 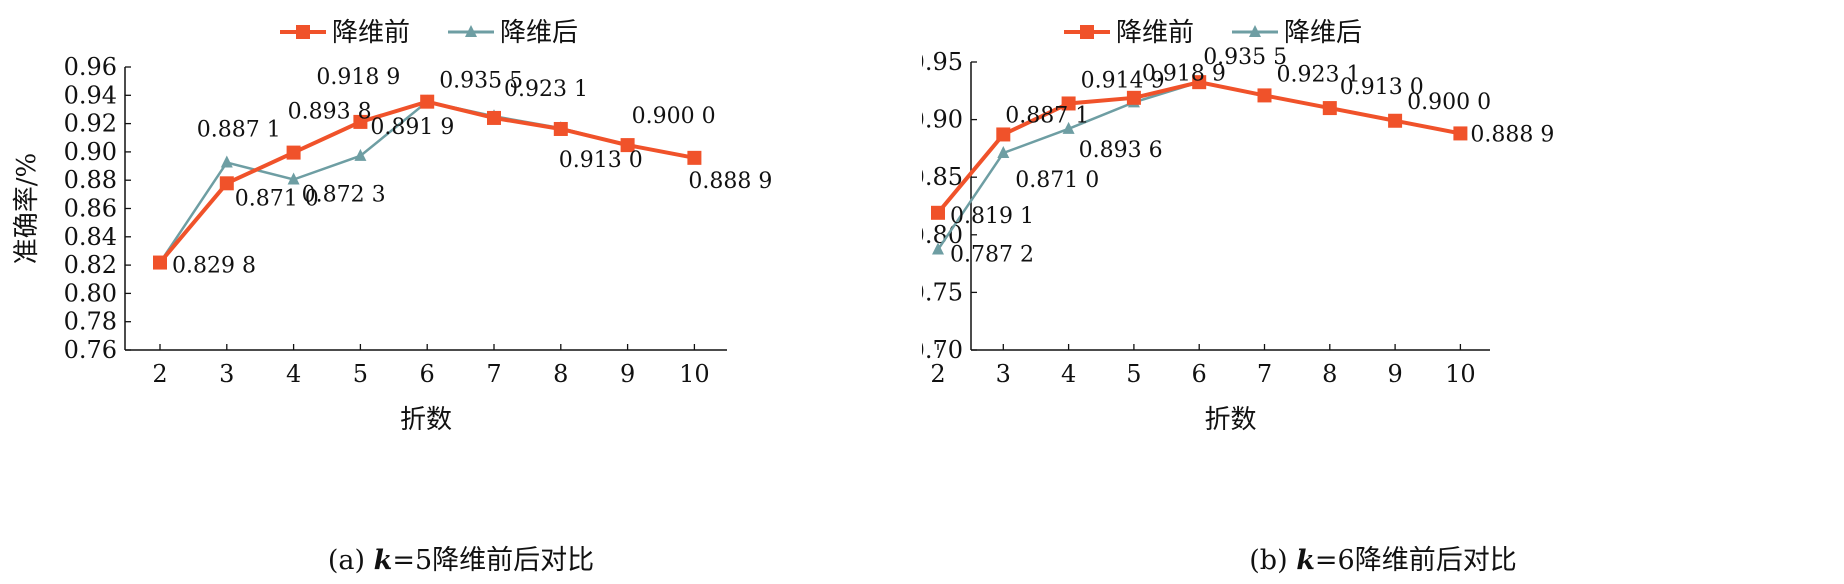 What do you see at coordinates (360, 374) in the screenshot?
I see `chart-a-x-tick-label: 5` at bounding box center [360, 374].